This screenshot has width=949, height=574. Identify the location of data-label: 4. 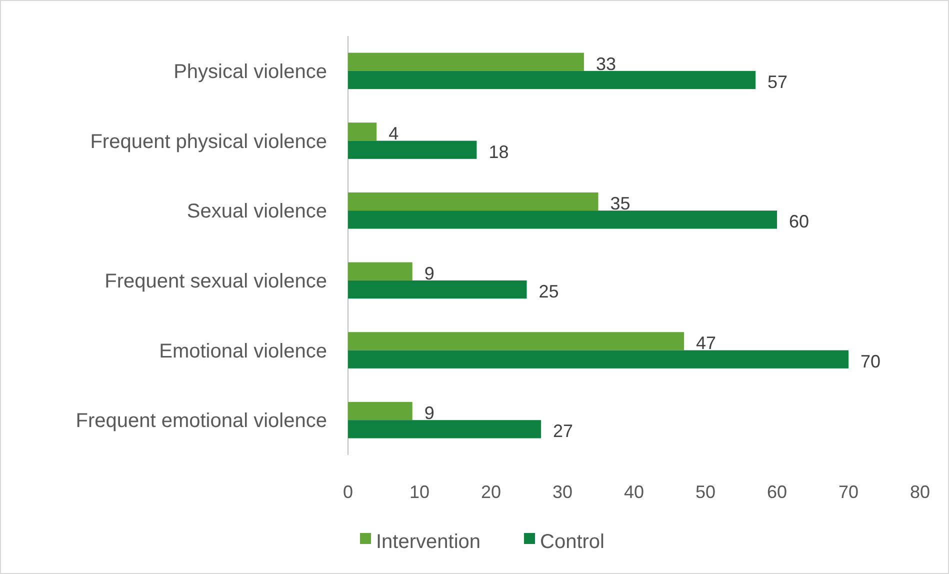
(393, 134).